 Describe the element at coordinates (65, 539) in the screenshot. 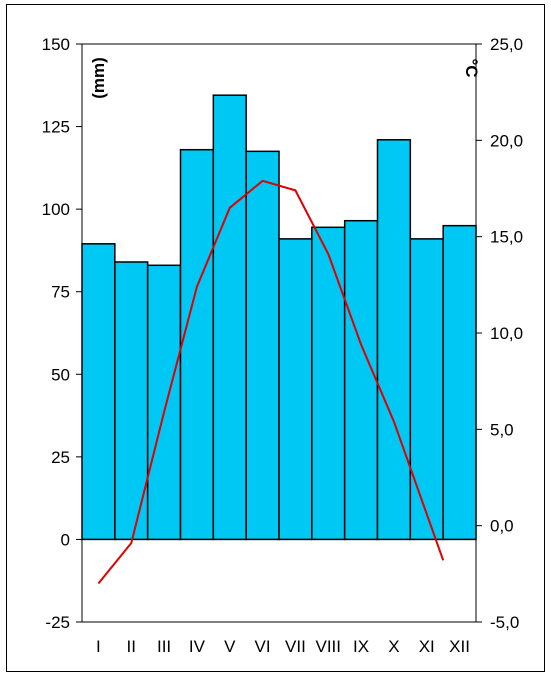

I see `left-tick-label: 0` at that location.